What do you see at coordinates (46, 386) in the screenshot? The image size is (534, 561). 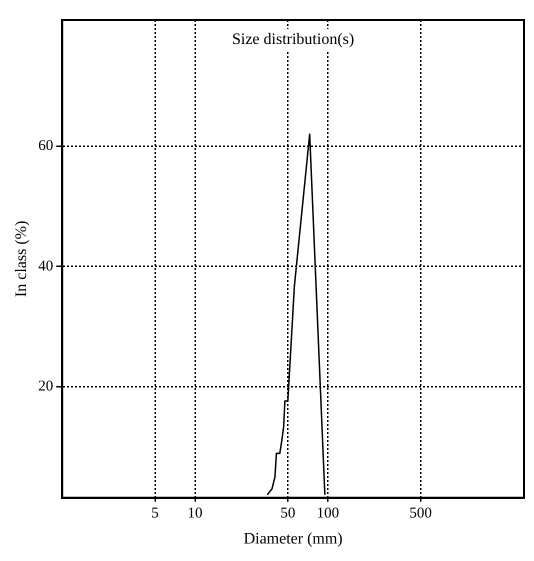 I see `y-tick-label: 20` at bounding box center [46, 386].